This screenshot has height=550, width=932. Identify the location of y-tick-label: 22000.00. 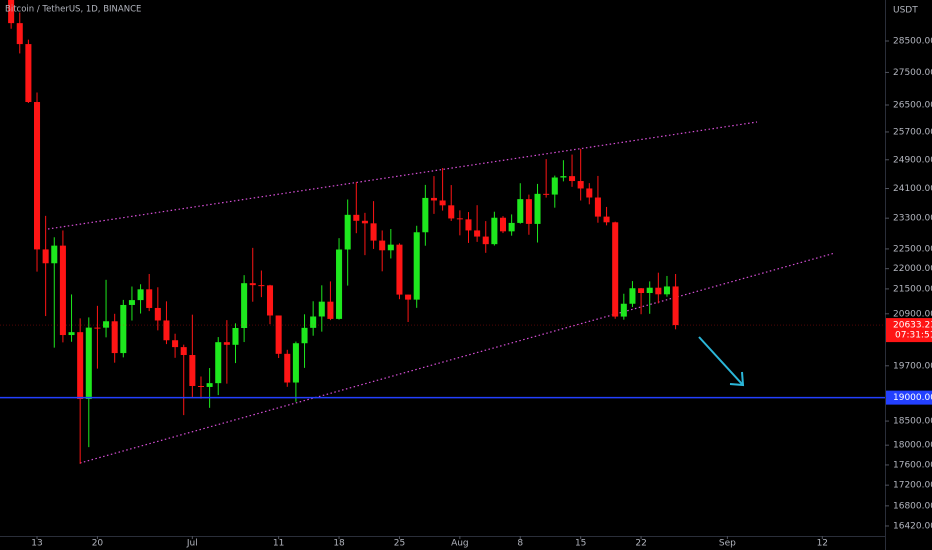
(912, 269).